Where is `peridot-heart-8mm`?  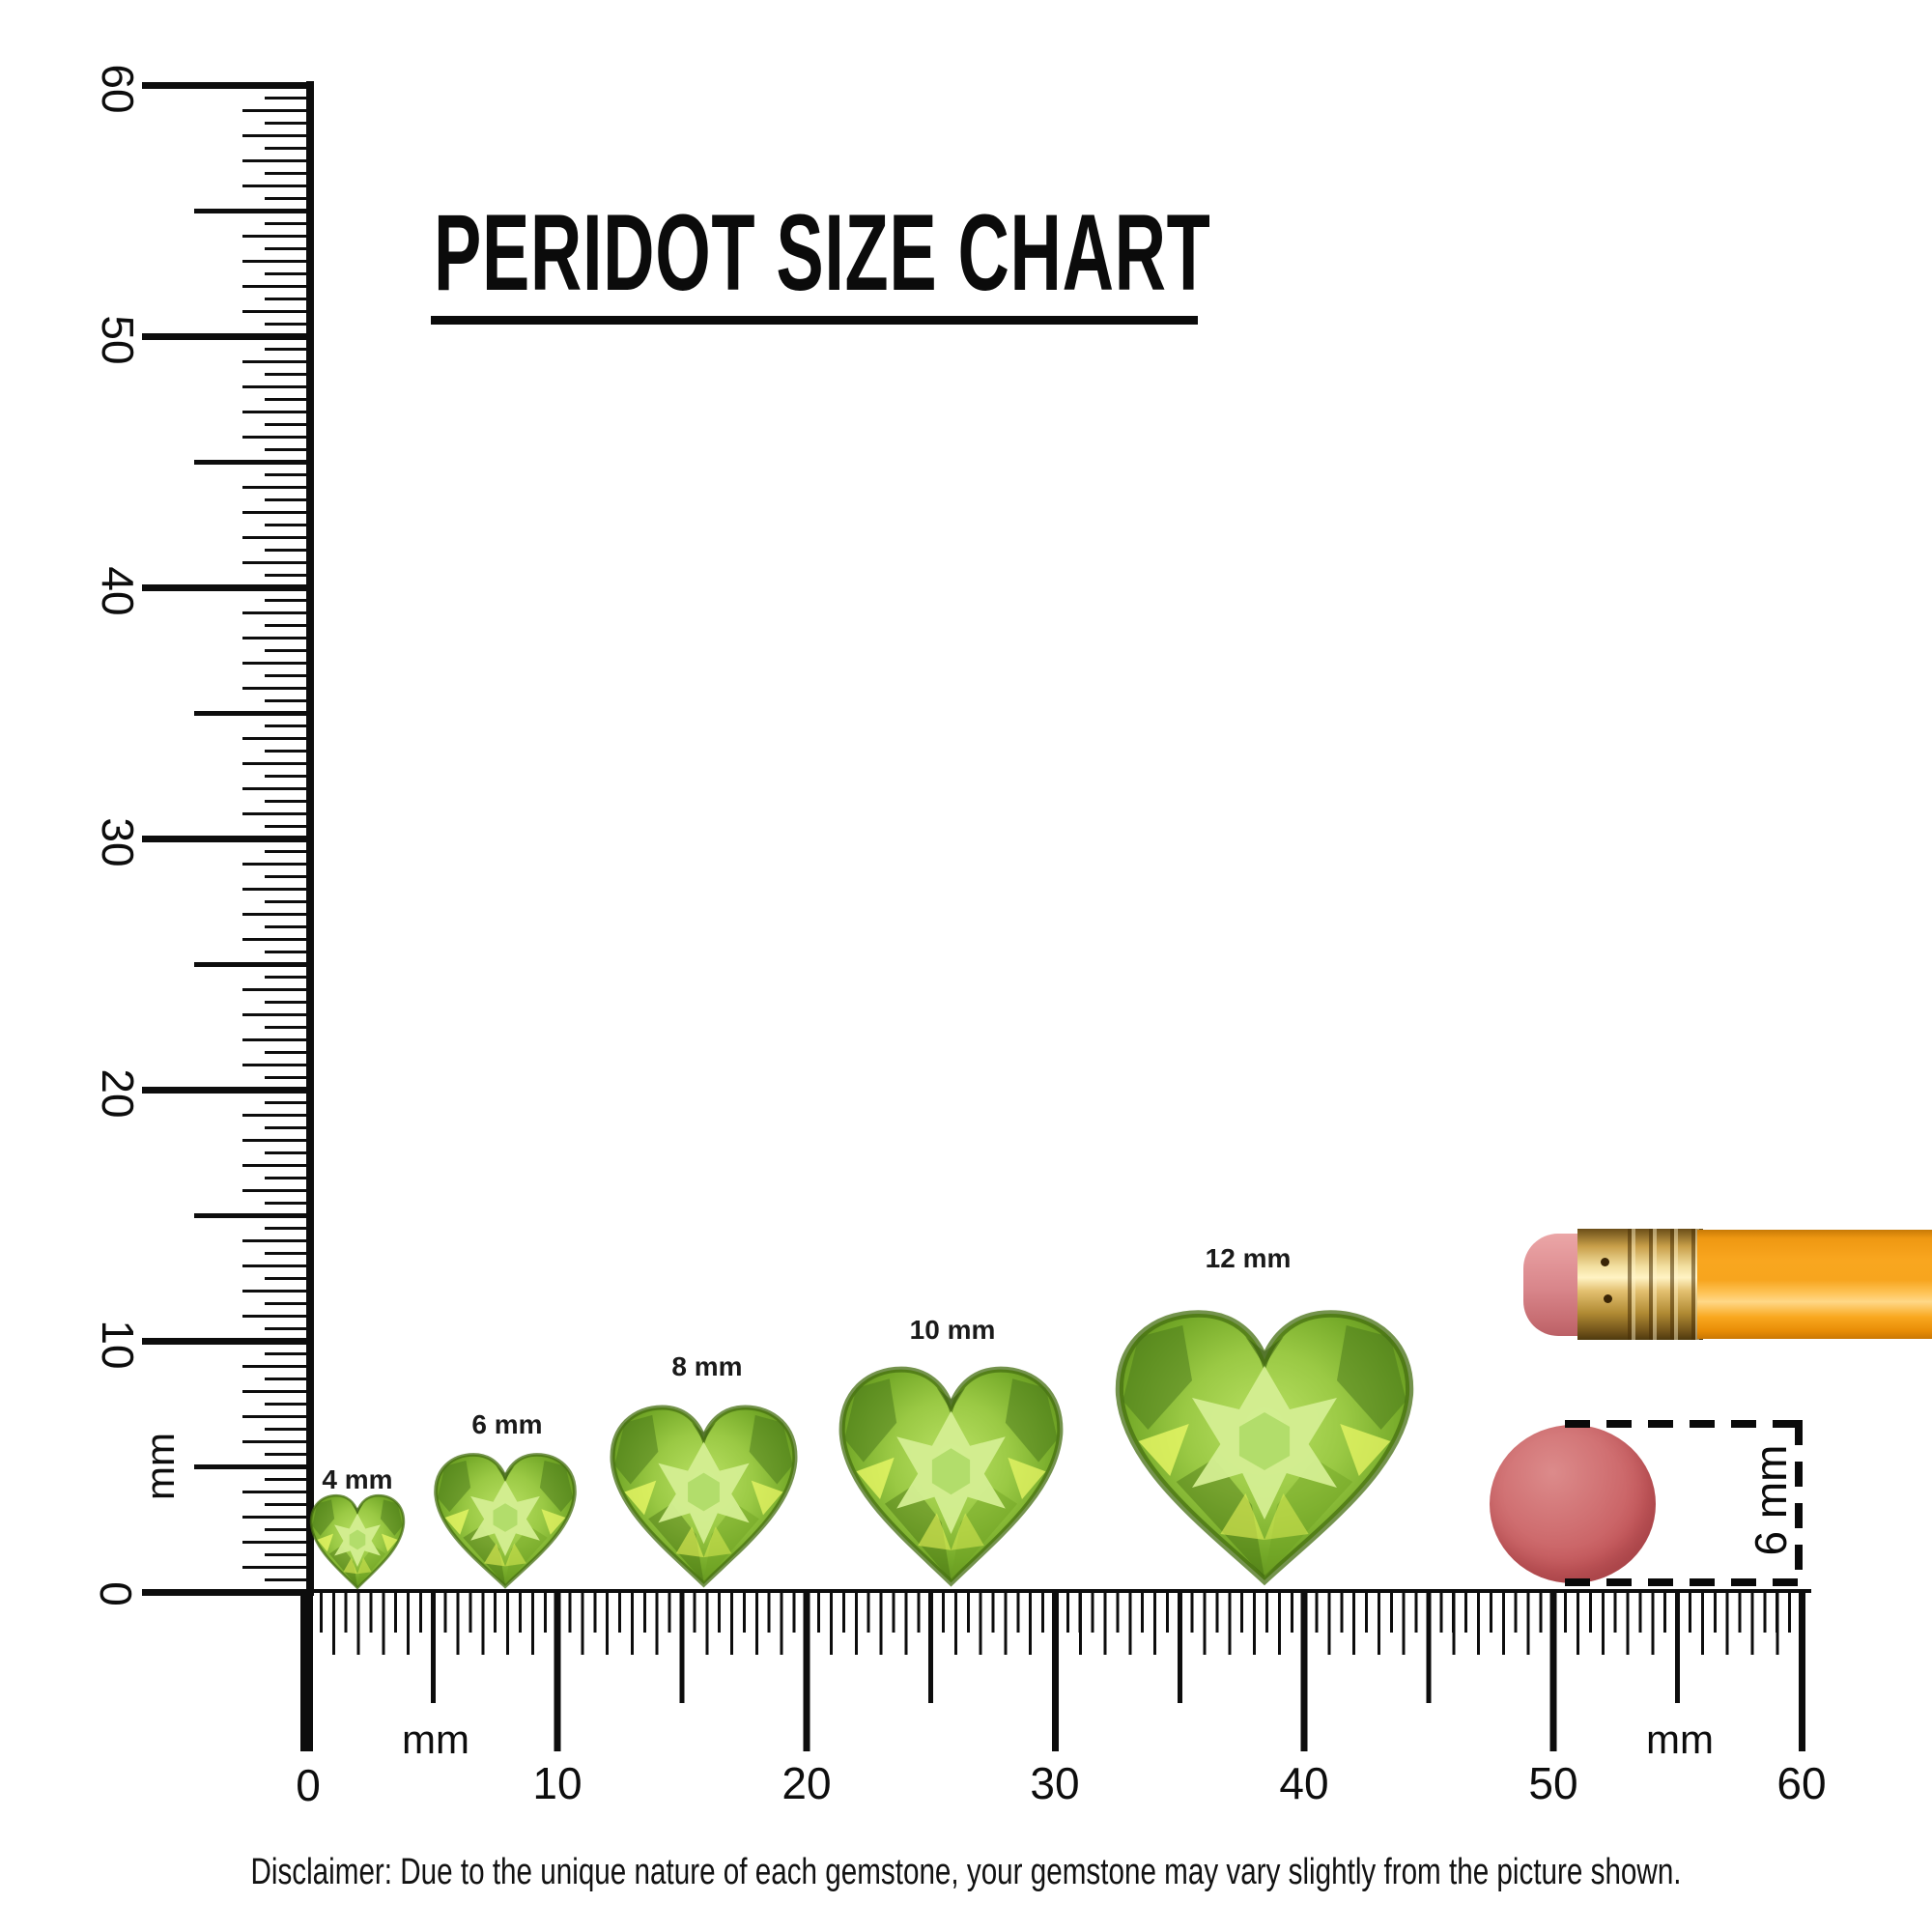 peridot-heart-8mm is located at coordinates (704, 1496).